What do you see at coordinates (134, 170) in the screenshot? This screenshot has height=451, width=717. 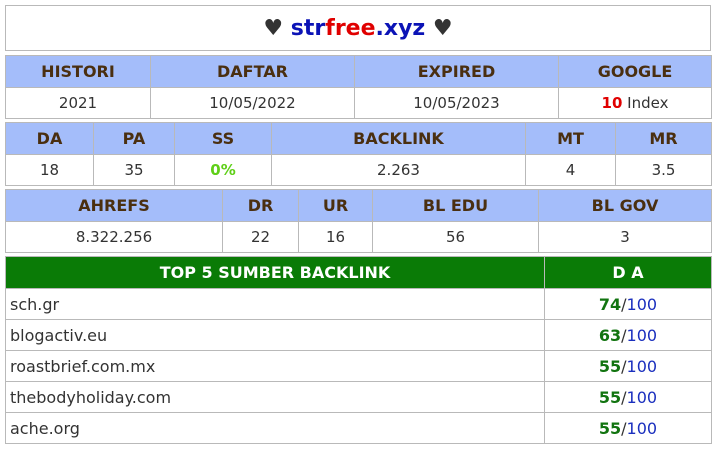 I see `value-pa: 35` at bounding box center [134, 170].